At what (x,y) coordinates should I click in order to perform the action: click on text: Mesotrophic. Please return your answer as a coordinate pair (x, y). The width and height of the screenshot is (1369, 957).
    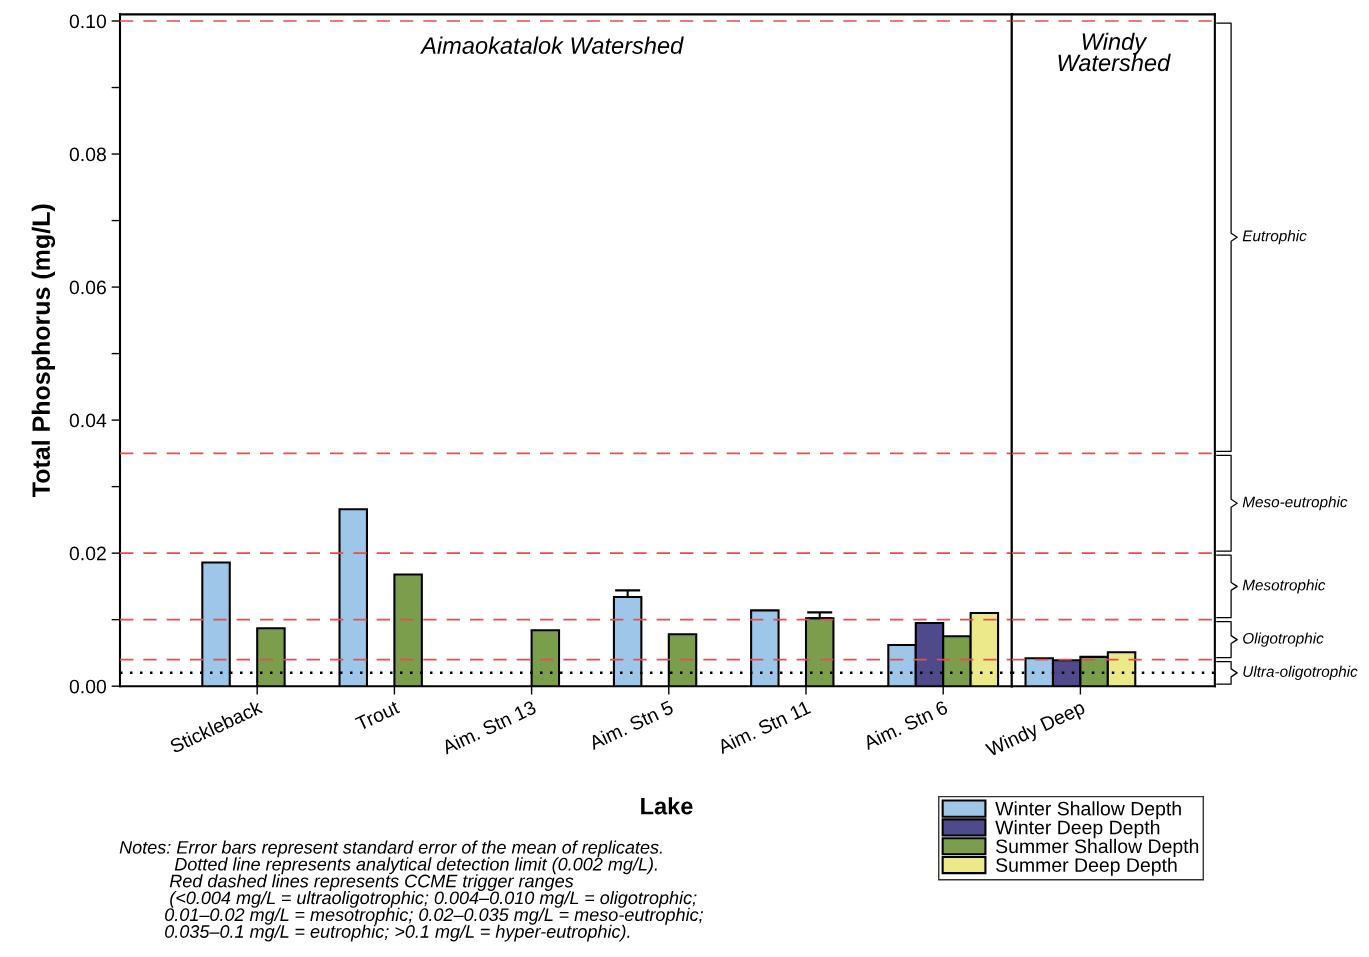
    Looking at the image, I should click on (1284, 586).